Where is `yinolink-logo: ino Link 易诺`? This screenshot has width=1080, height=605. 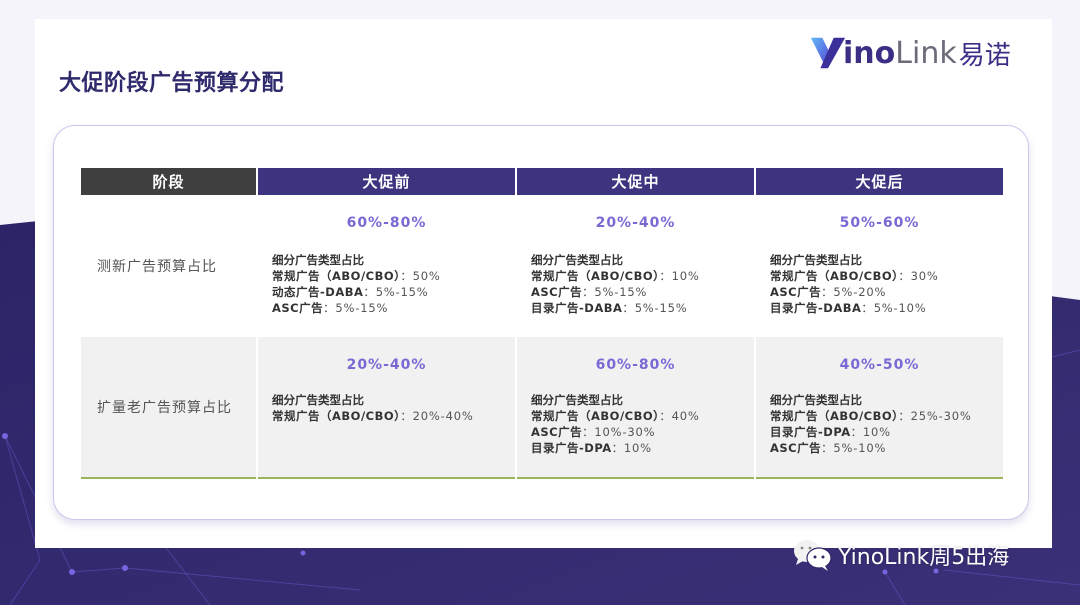
yinolink-logo: ino Link 易诺 is located at coordinates (910, 53).